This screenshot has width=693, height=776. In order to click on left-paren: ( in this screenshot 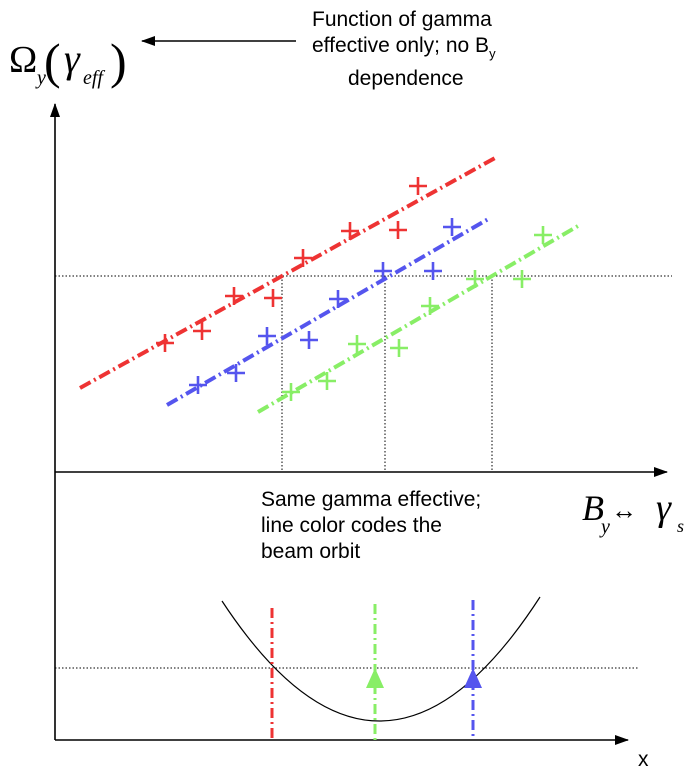, I will do `click(52, 61)`.